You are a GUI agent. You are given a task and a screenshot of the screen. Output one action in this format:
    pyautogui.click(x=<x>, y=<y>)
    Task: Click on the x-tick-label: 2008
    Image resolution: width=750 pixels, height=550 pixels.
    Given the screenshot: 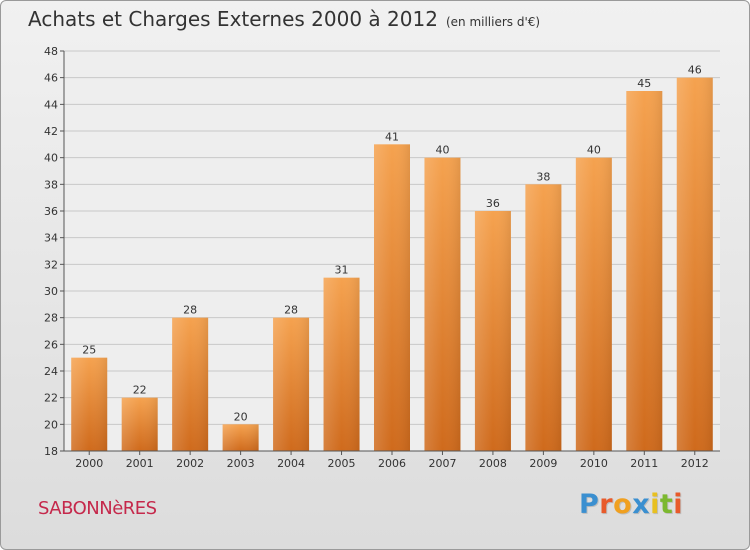 What is the action you would take?
    pyautogui.click(x=493, y=463)
    